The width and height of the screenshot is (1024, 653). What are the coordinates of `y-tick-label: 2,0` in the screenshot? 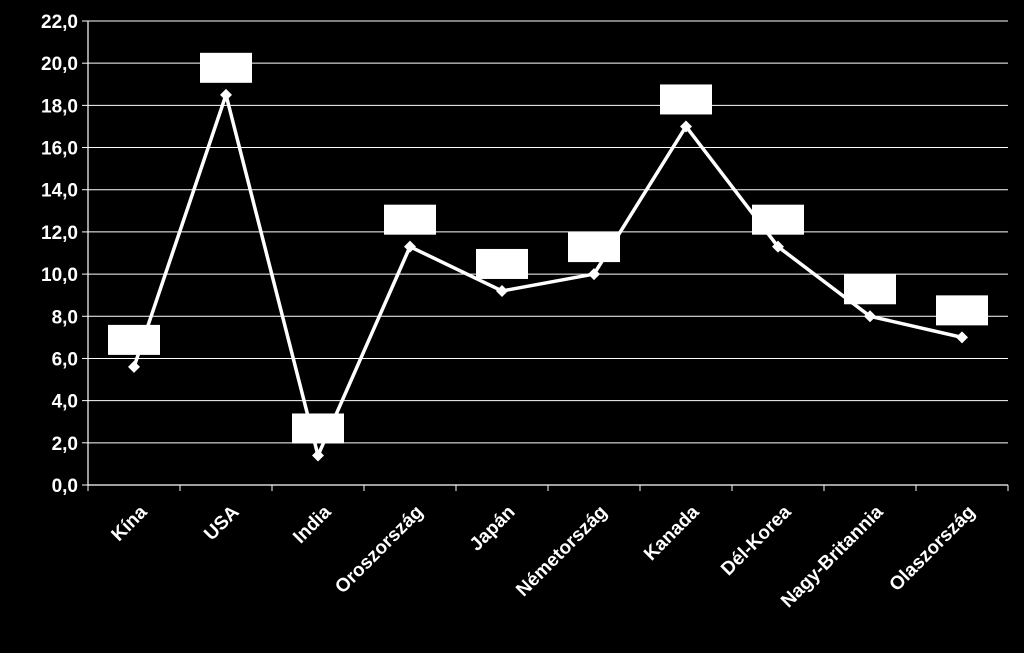 It's located at (65, 444).